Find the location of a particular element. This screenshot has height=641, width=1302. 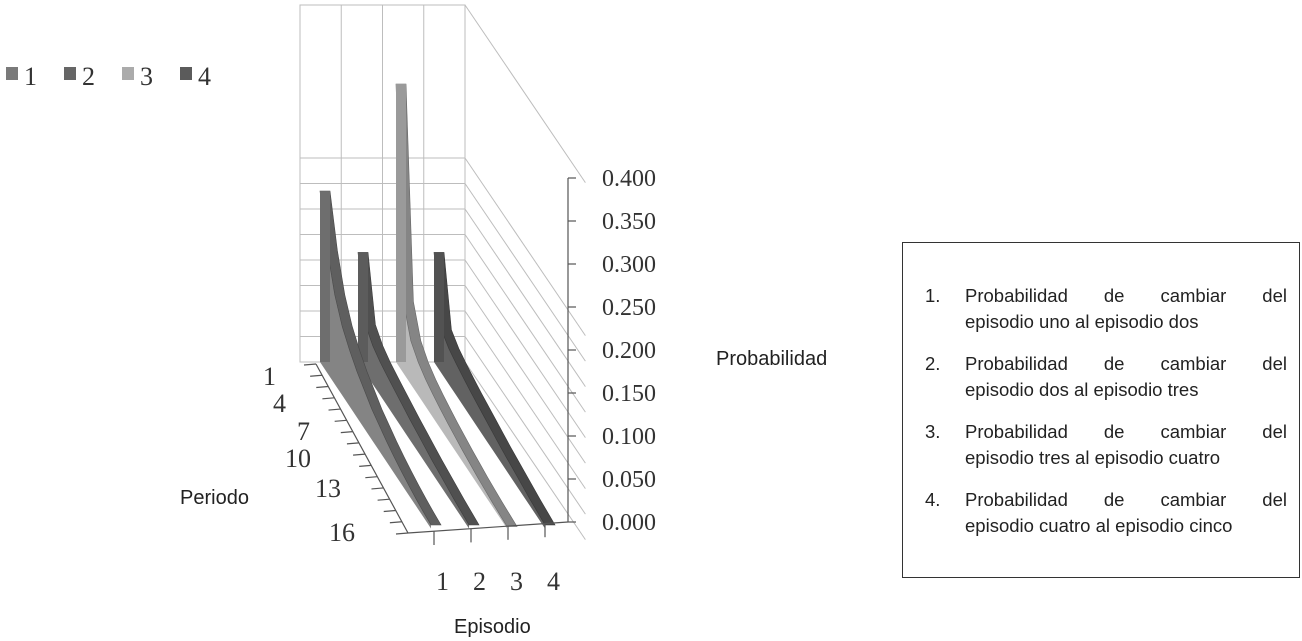

period-tick-label: 1 is located at coordinates (269, 376).